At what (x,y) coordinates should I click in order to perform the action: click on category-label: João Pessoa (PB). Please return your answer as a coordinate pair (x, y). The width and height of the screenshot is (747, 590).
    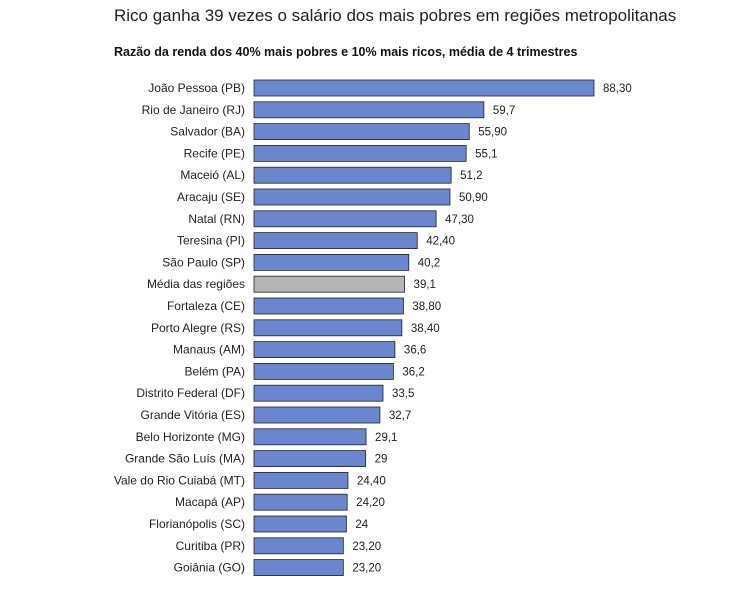
    Looking at the image, I should click on (196, 88).